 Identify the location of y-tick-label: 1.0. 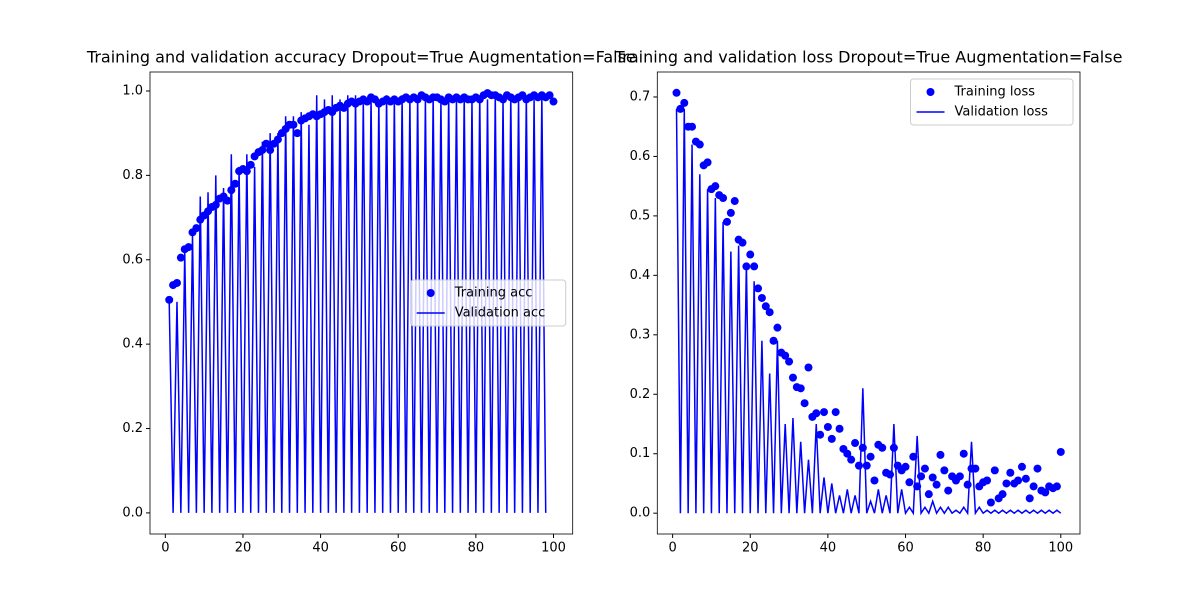
(132, 90).